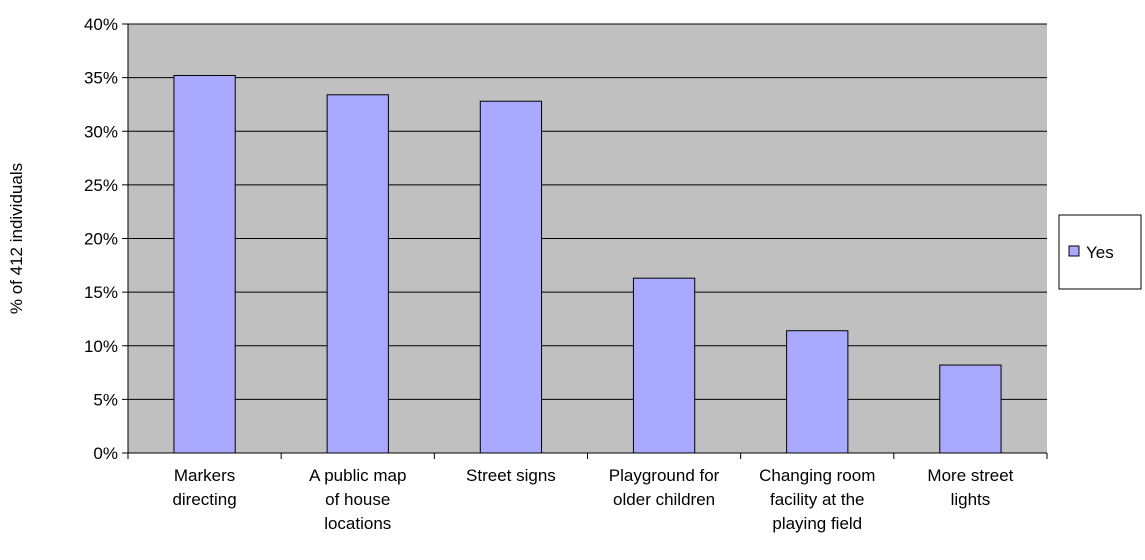  Describe the element at coordinates (664, 475) in the screenshot. I see `x-category-label-line: Playground for` at that location.